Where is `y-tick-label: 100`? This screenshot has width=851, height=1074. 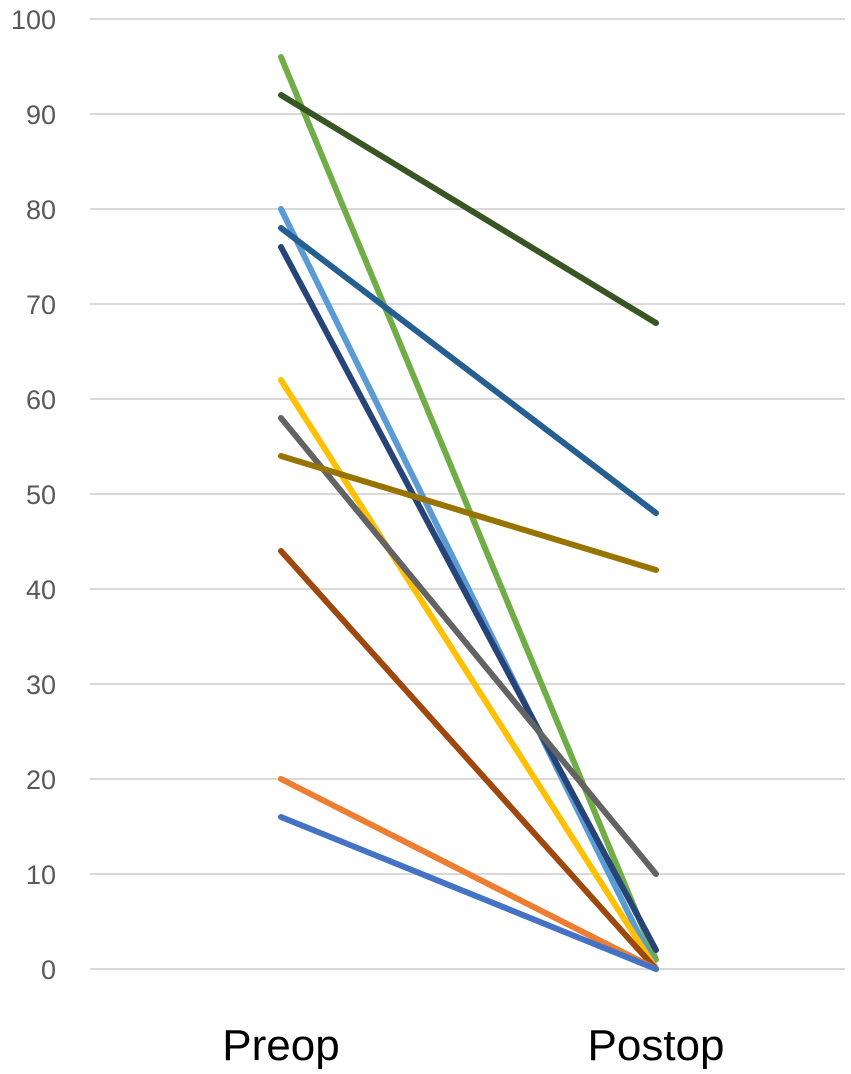 y-tick-label: 100 is located at coordinates (33, 20).